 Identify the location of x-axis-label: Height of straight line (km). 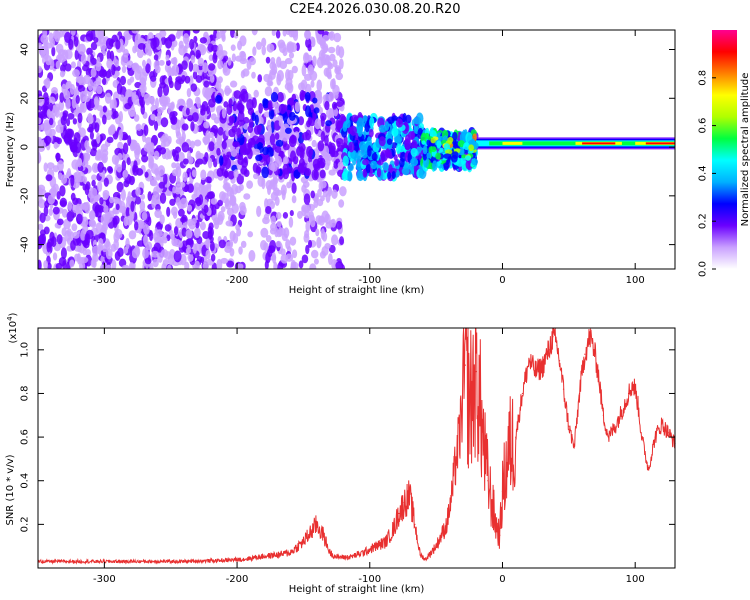
(357, 290).